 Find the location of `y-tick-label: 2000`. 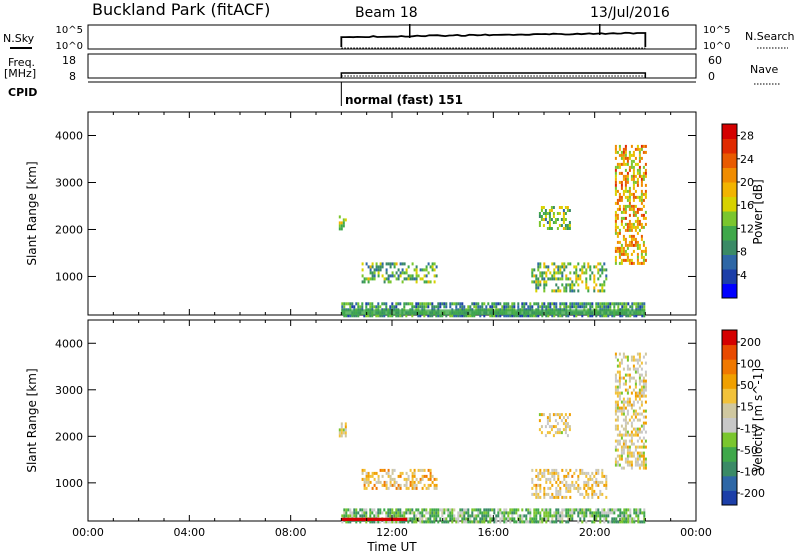

y-tick-label: 2000 is located at coordinates (69, 229).